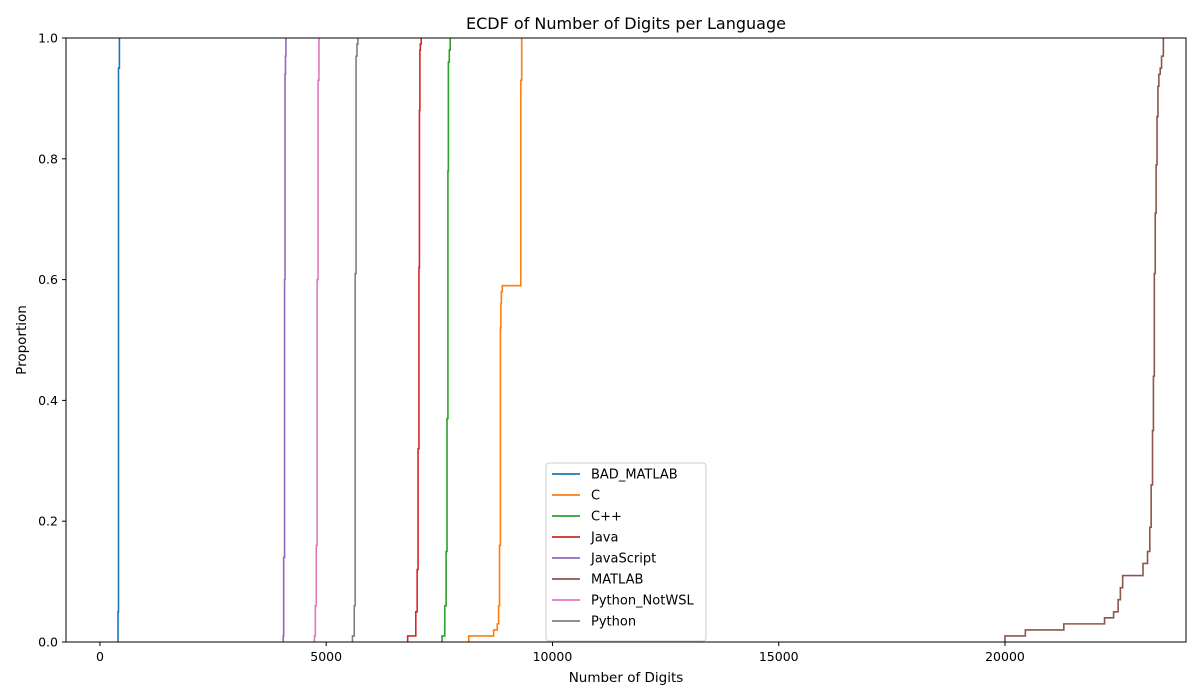 Image resolution: width=1200 pixels, height=700 pixels. Describe the element at coordinates (48, 400) in the screenshot. I see `y-tick-label: 0.4` at that location.